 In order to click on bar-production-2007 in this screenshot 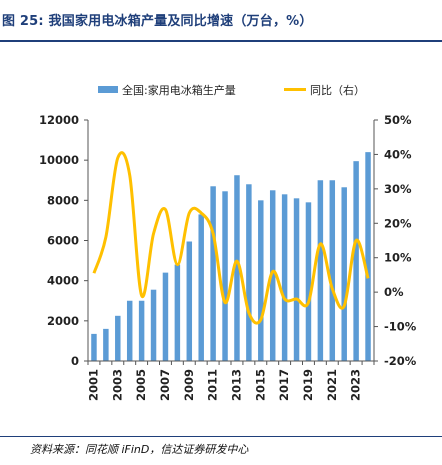, I will do `click(165, 316)`.